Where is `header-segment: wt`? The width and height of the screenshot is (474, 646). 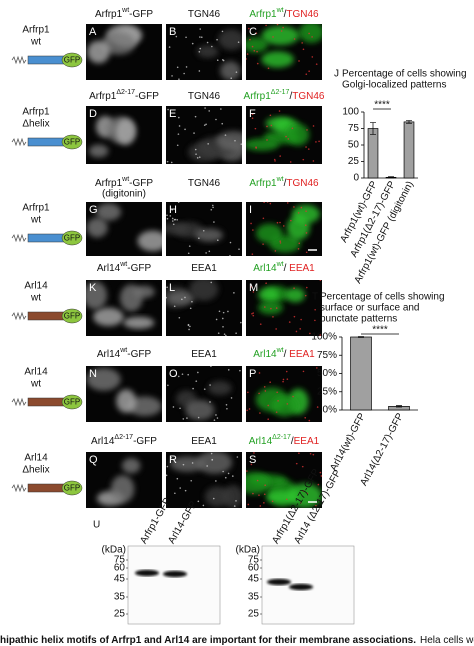 header-segment: wt is located at coordinates (123, 264).